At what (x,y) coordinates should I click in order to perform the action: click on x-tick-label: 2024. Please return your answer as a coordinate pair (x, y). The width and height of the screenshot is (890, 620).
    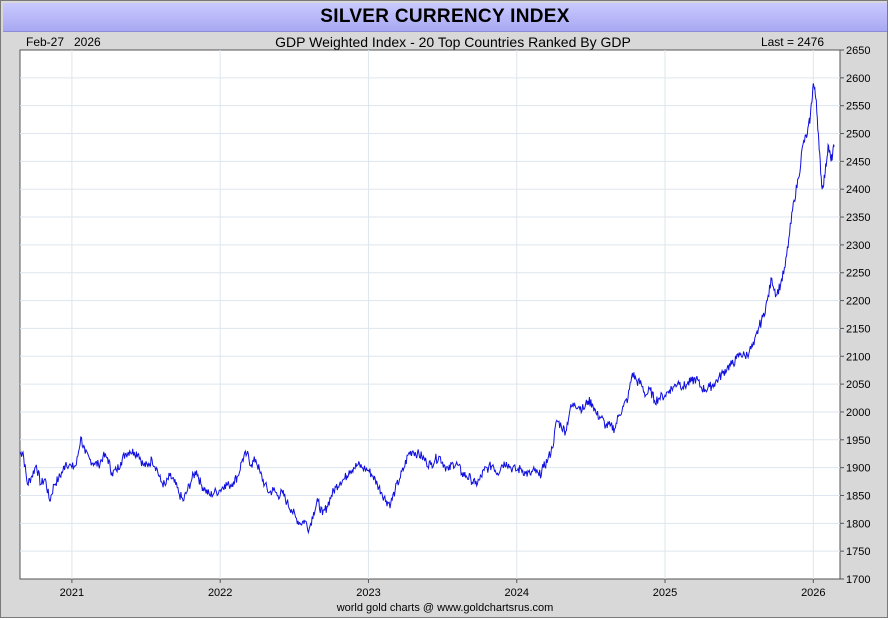
    Looking at the image, I should click on (517, 593).